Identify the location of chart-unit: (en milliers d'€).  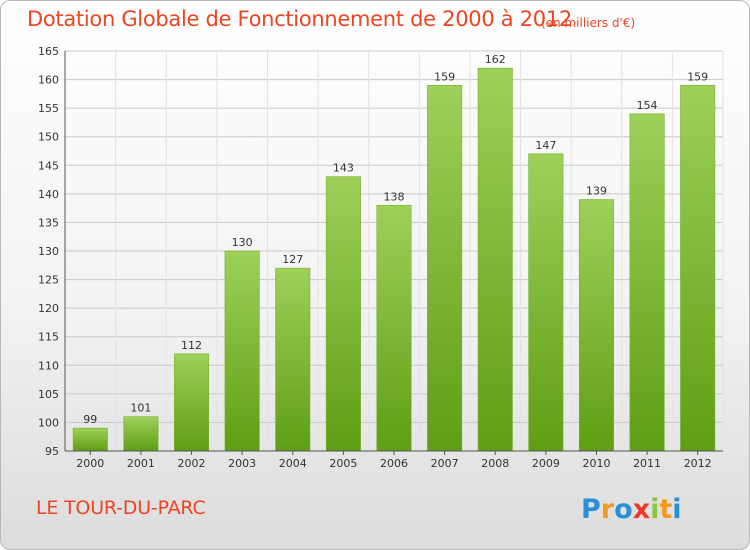
(588, 23).